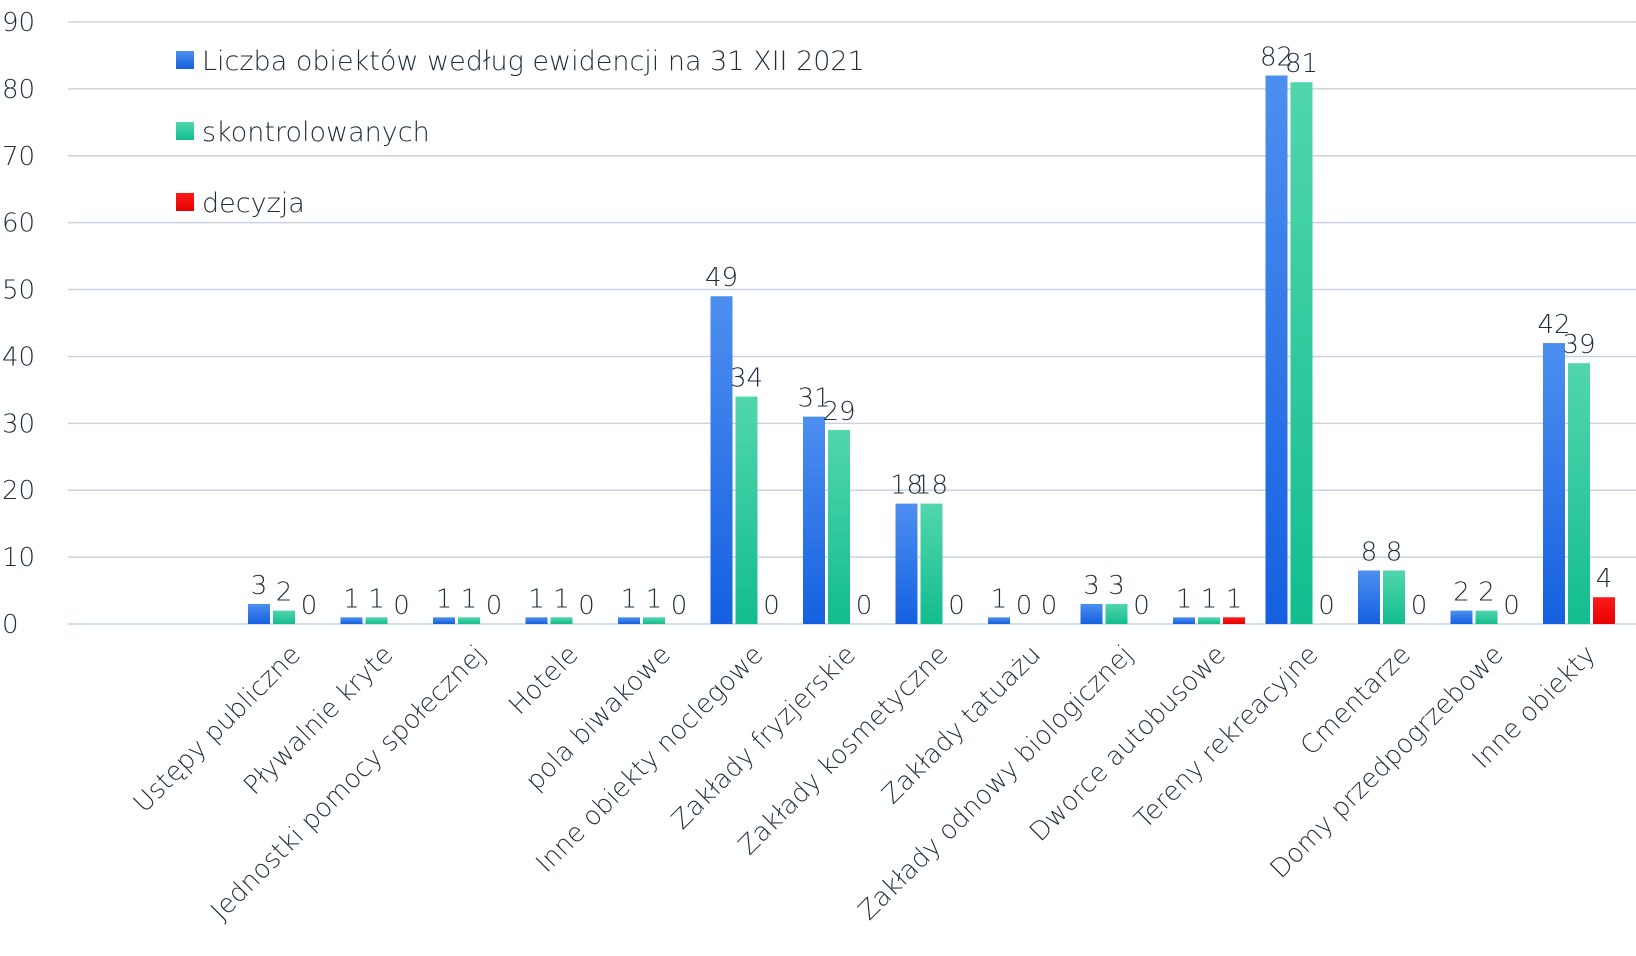 This screenshot has height=956, width=1636. Describe the element at coordinates (18, 157) in the screenshot. I see `y-tick-label: 70` at that location.